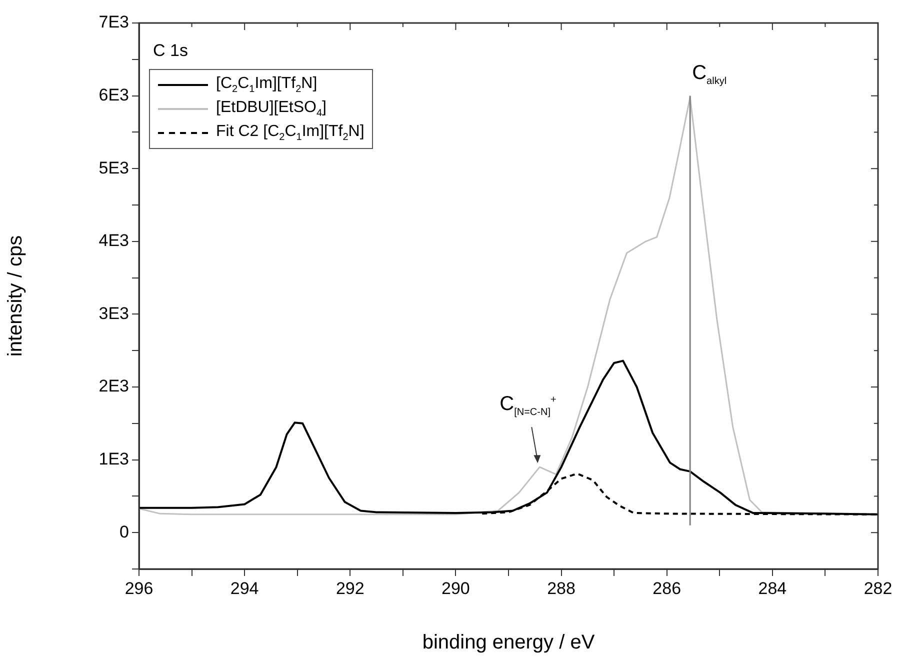  I want to click on legend-label: Fit C2 [C$_{2}$C$_{1}$Im][Tf$_{2}$N], so click(290, 133).